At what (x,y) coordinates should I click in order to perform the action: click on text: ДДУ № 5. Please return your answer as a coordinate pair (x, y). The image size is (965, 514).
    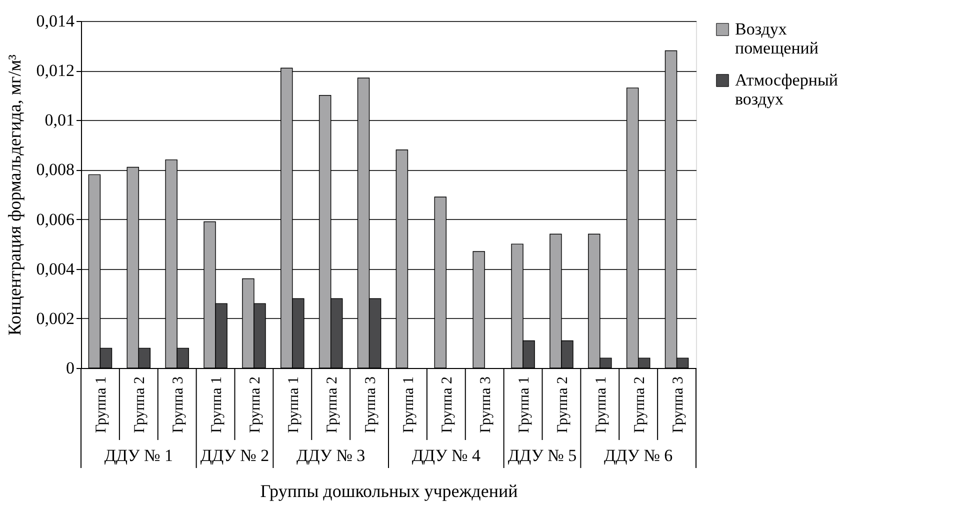
    Looking at the image, I should click on (542, 455).